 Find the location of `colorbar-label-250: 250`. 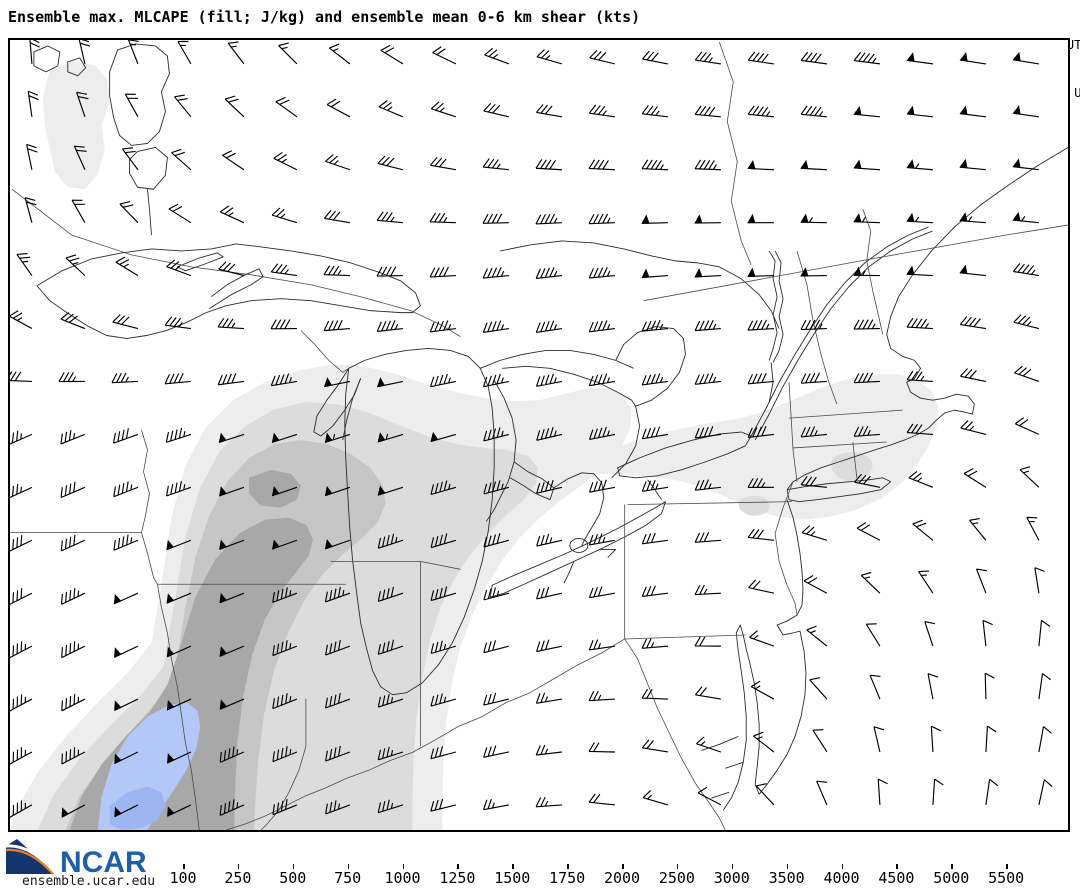

colorbar-label-250: 250 is located at coordinates (238, 878).